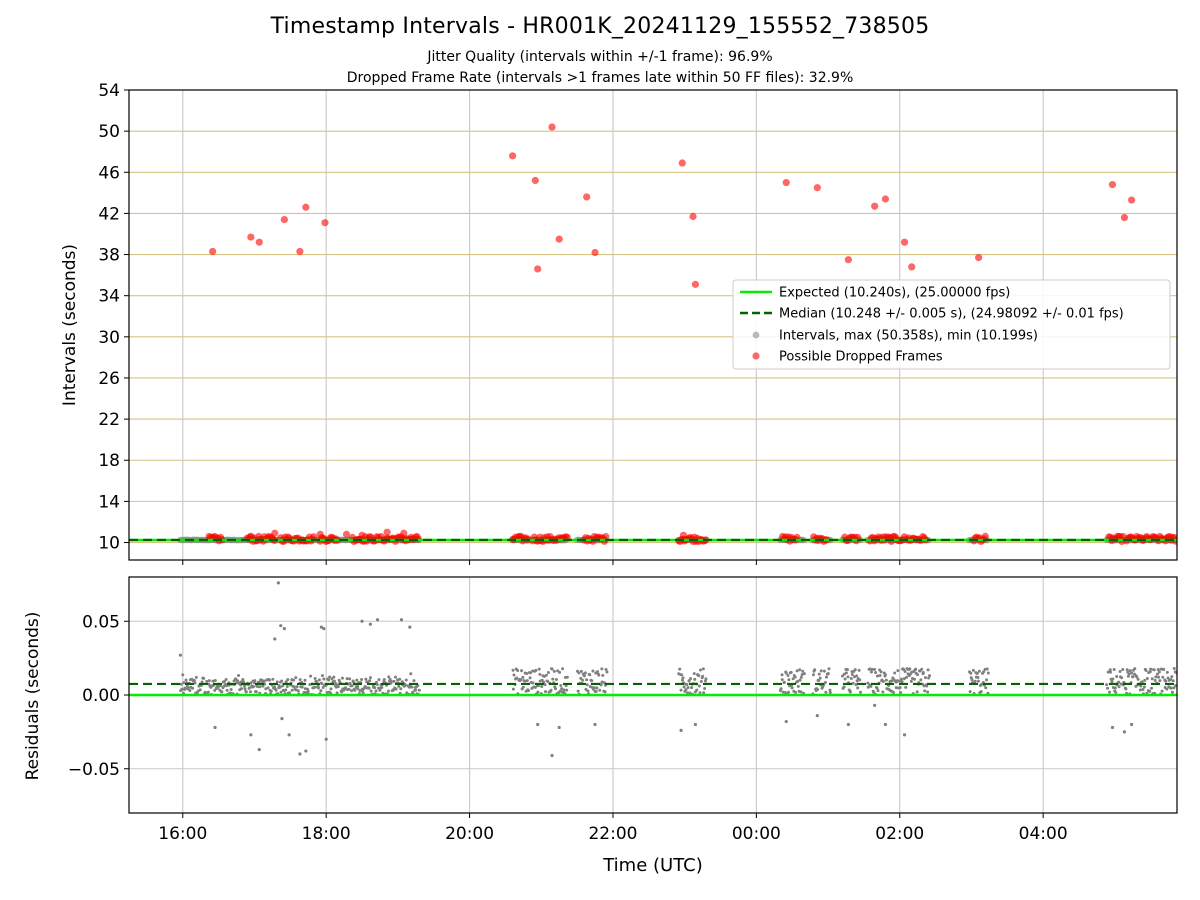  Describe the element at coordinates (756, 834) in the screenshot. I see `x-tick-label: 00:00` at that location.